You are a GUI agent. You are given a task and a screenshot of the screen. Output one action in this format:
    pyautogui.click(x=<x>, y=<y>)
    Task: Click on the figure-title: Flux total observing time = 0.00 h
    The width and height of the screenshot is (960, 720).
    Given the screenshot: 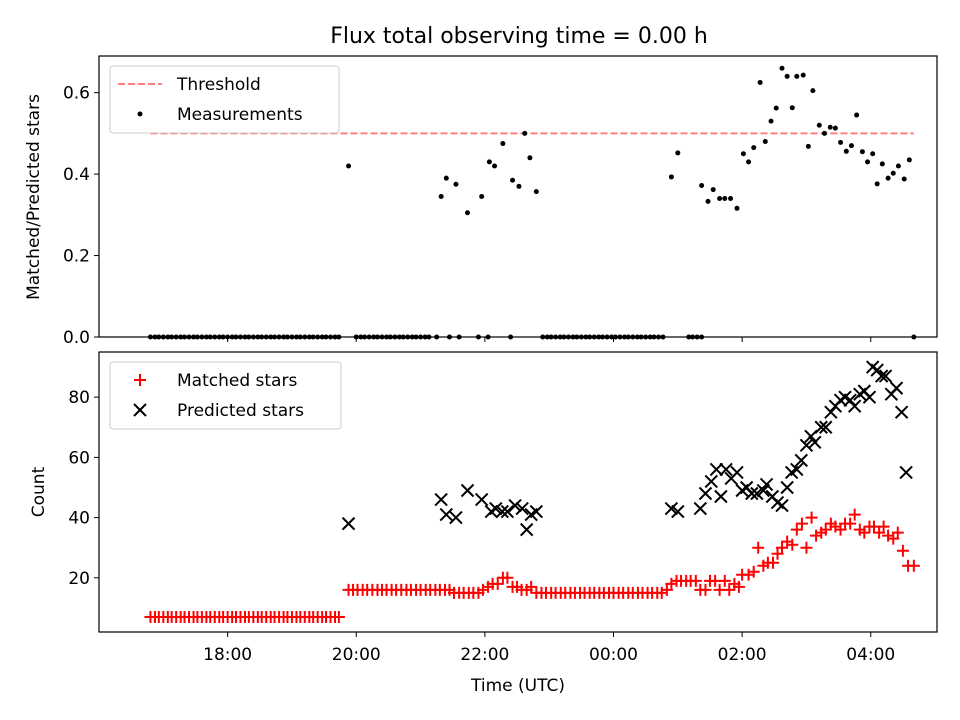 What is the action you would take?
    pyautogui.click(x=519, y=36)
    